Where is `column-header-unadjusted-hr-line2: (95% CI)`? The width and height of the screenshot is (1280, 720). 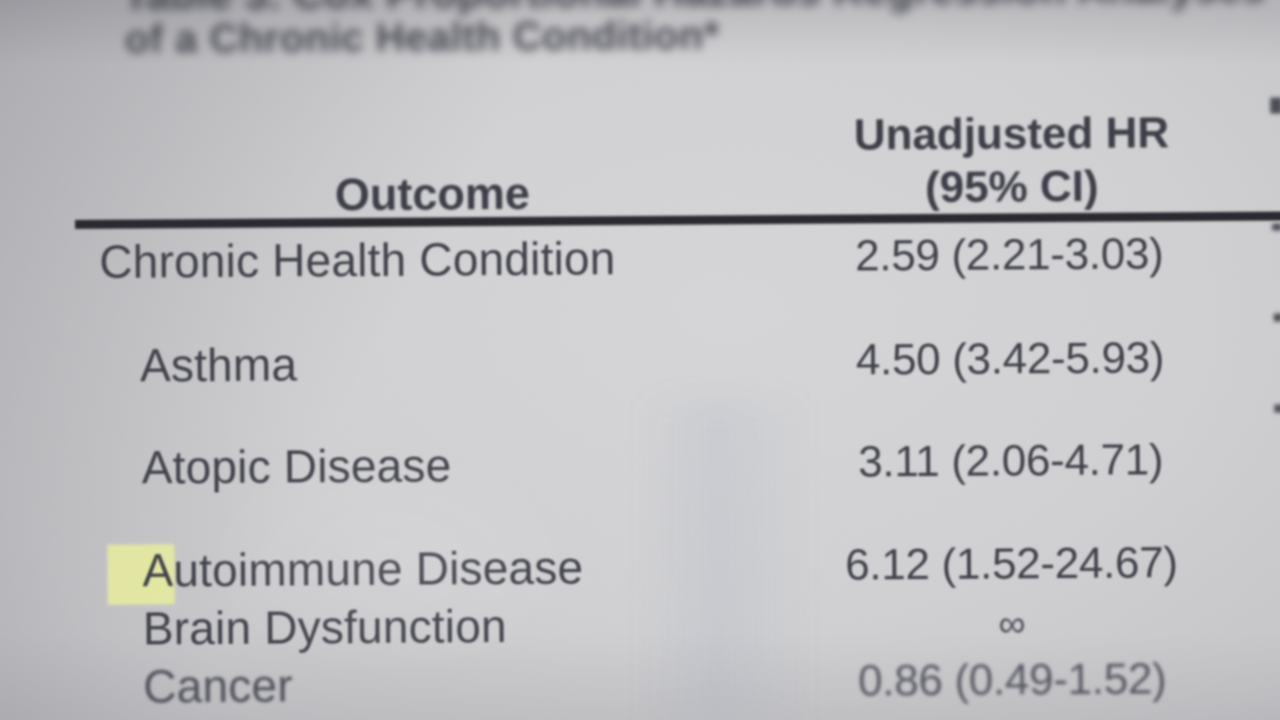
column-header-unadjusted-hr-line2: (95% CI) is located at coordinates (1011, 187).